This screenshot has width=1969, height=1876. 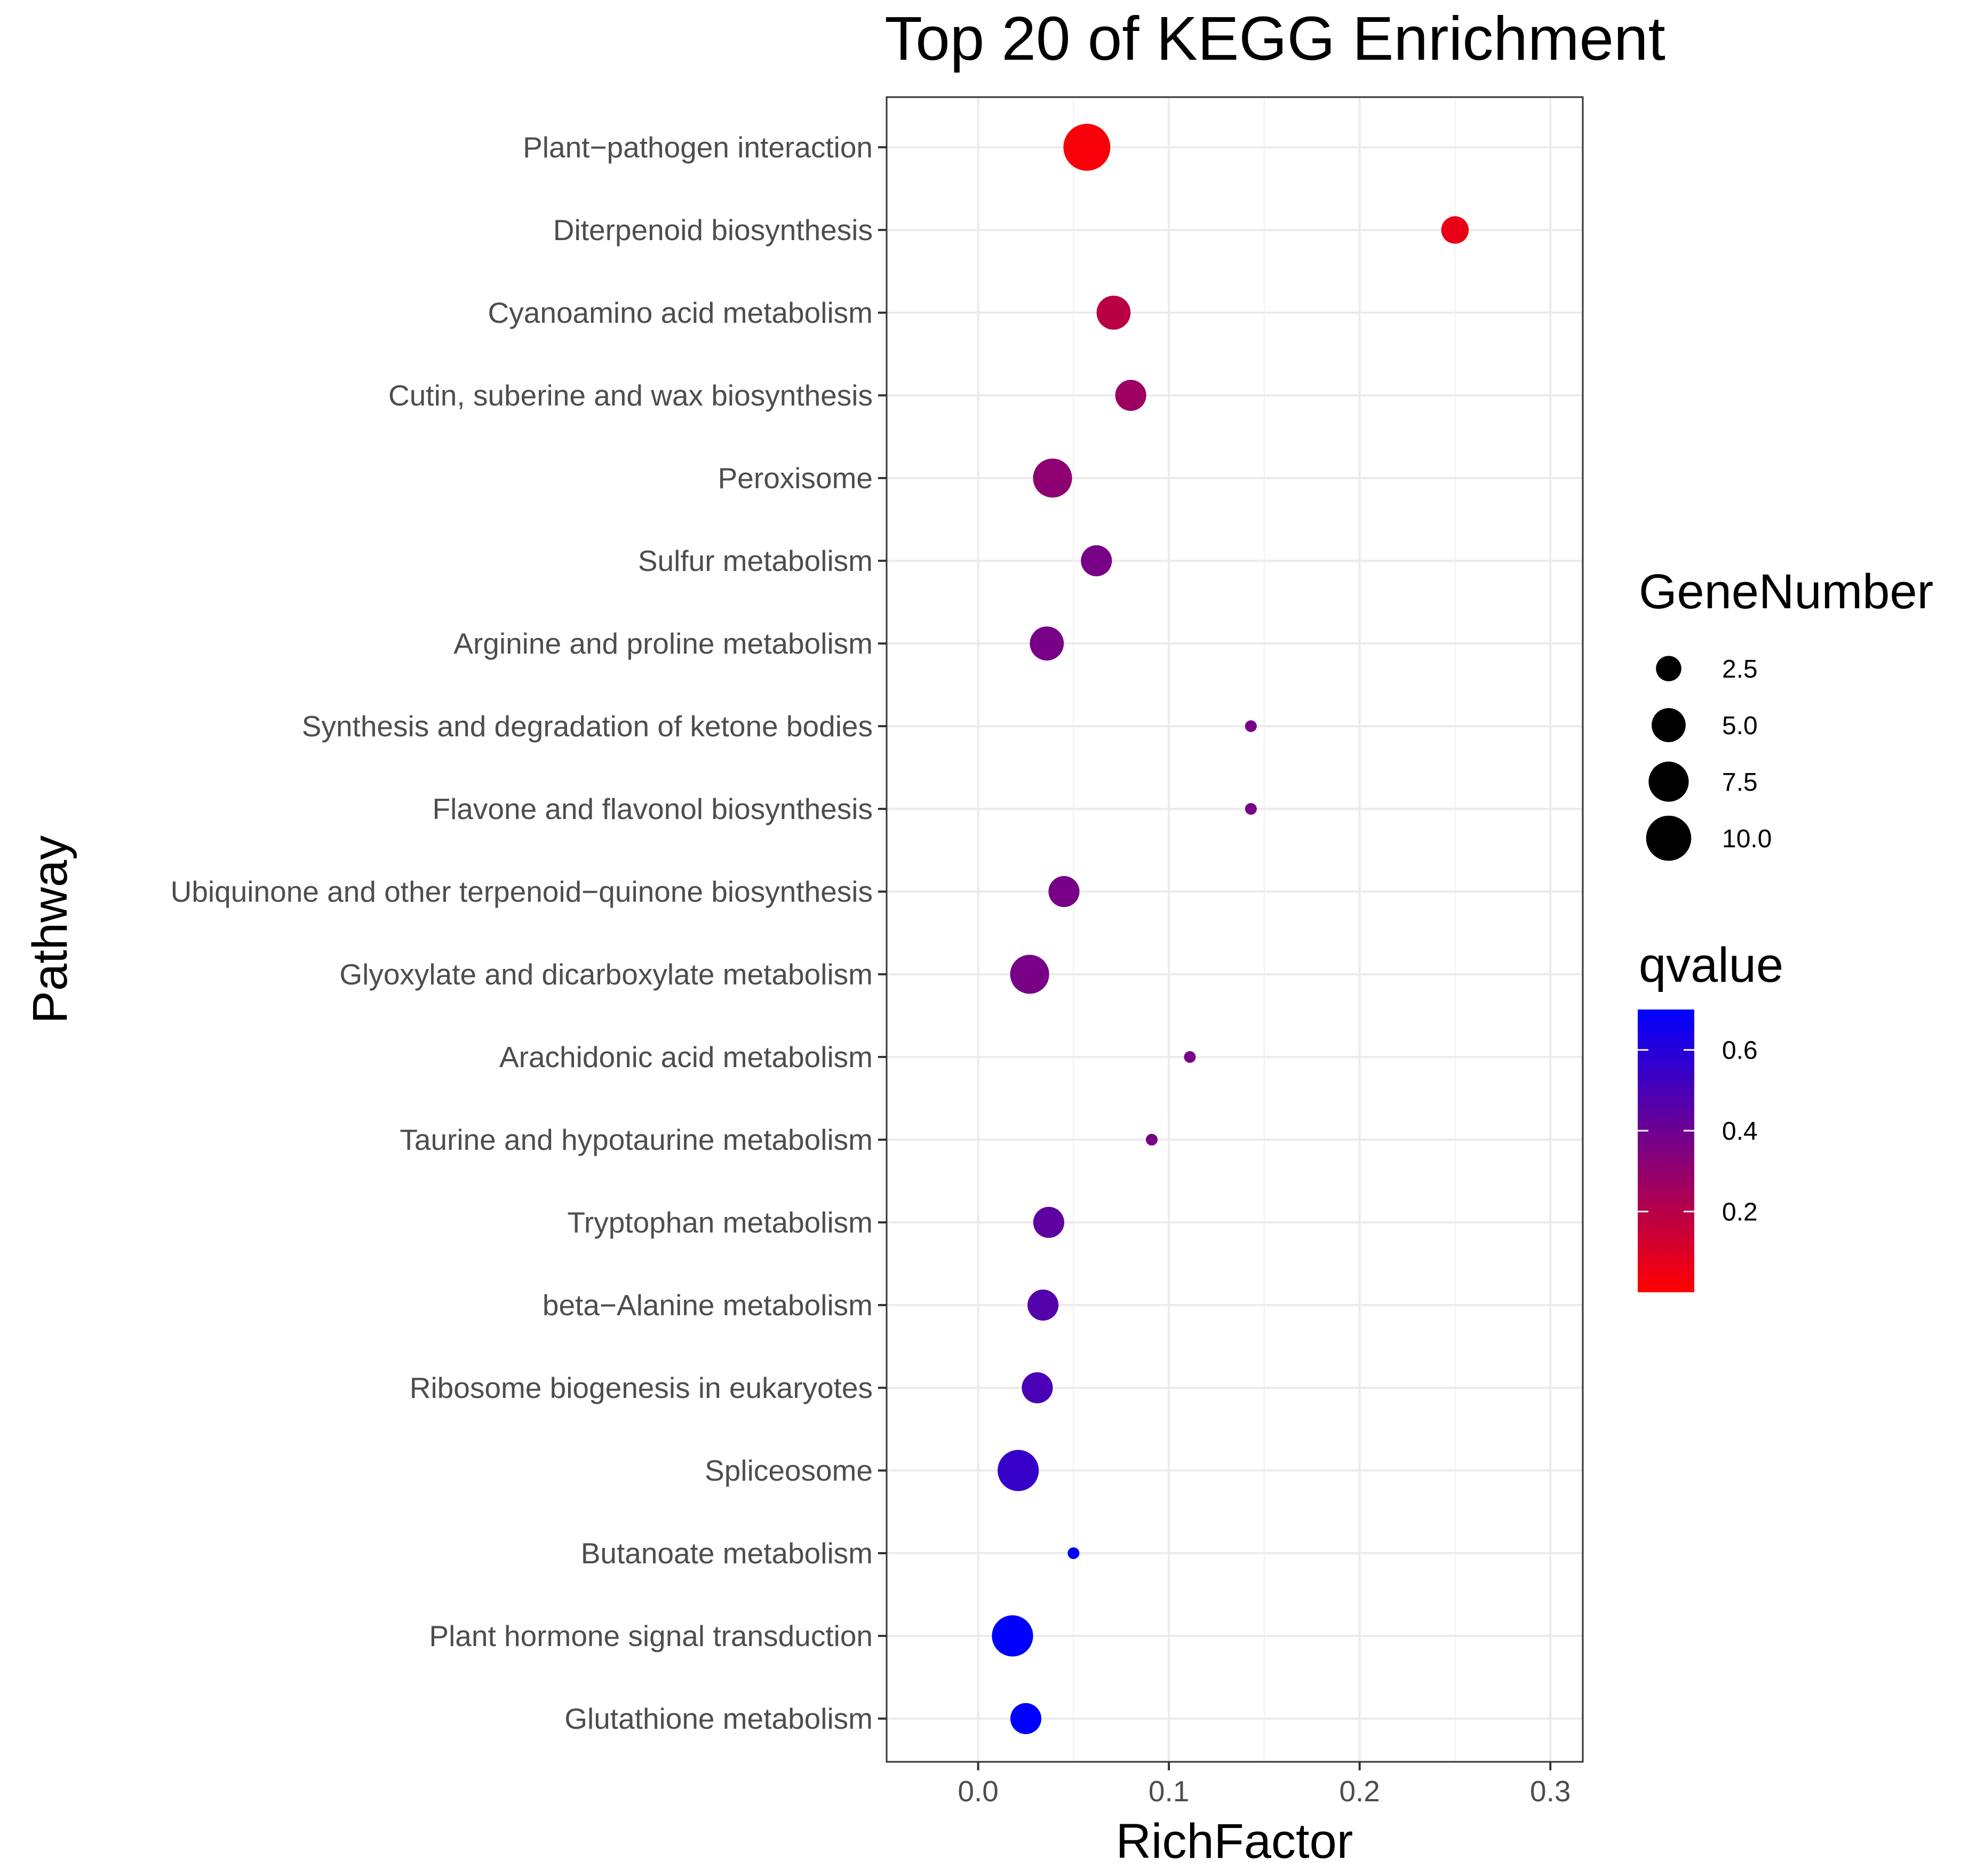 I want to click on pathway-label: Arachidonic acid metabolism, so click(x=686, y=1057).